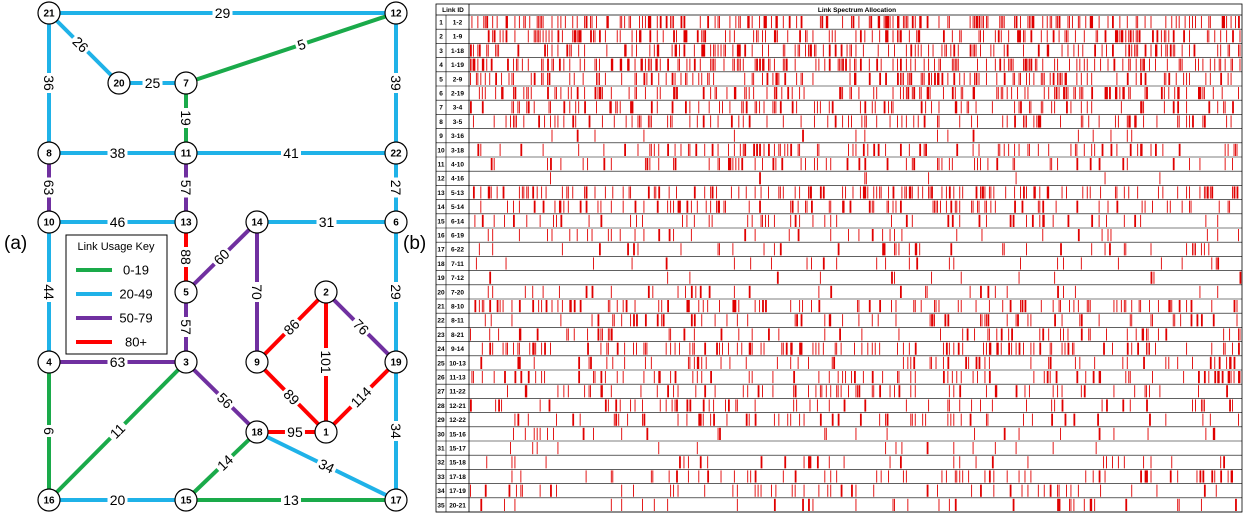  What do you see at coordinates (257, 362) in the screenshot?
I see `node-circle` at bounding box center [257, 362].